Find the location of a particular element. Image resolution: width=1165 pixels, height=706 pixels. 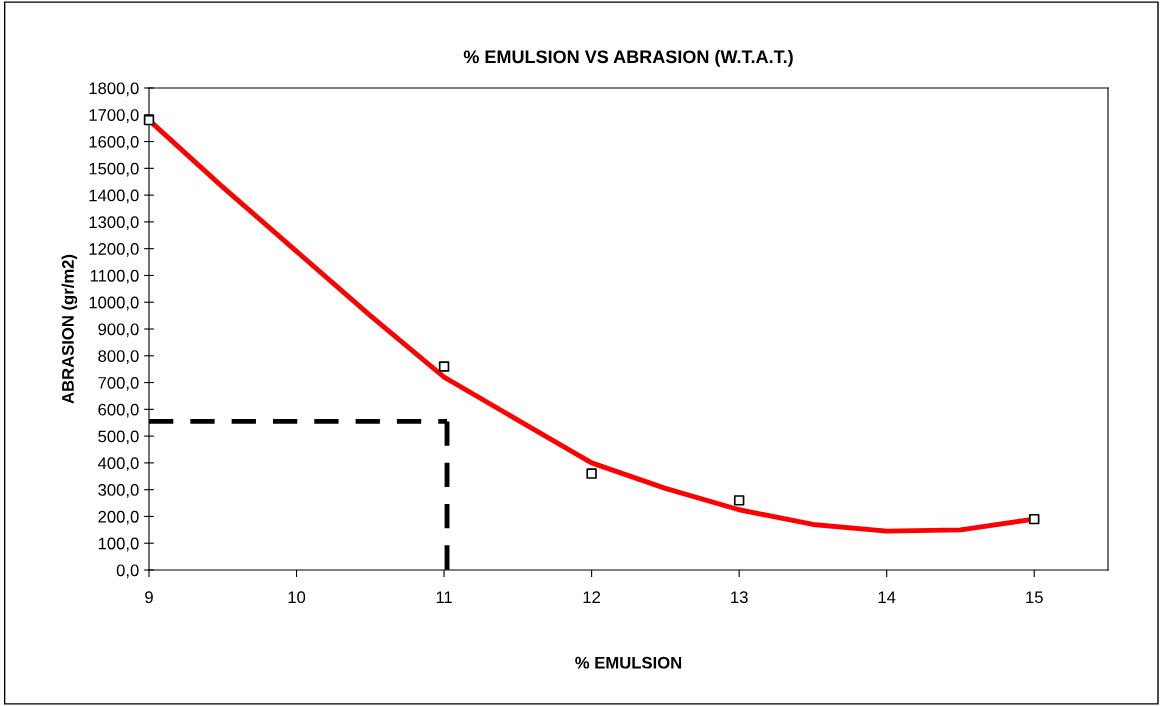

y-tick-label: 900,0 is located at coordinates (118, 330).